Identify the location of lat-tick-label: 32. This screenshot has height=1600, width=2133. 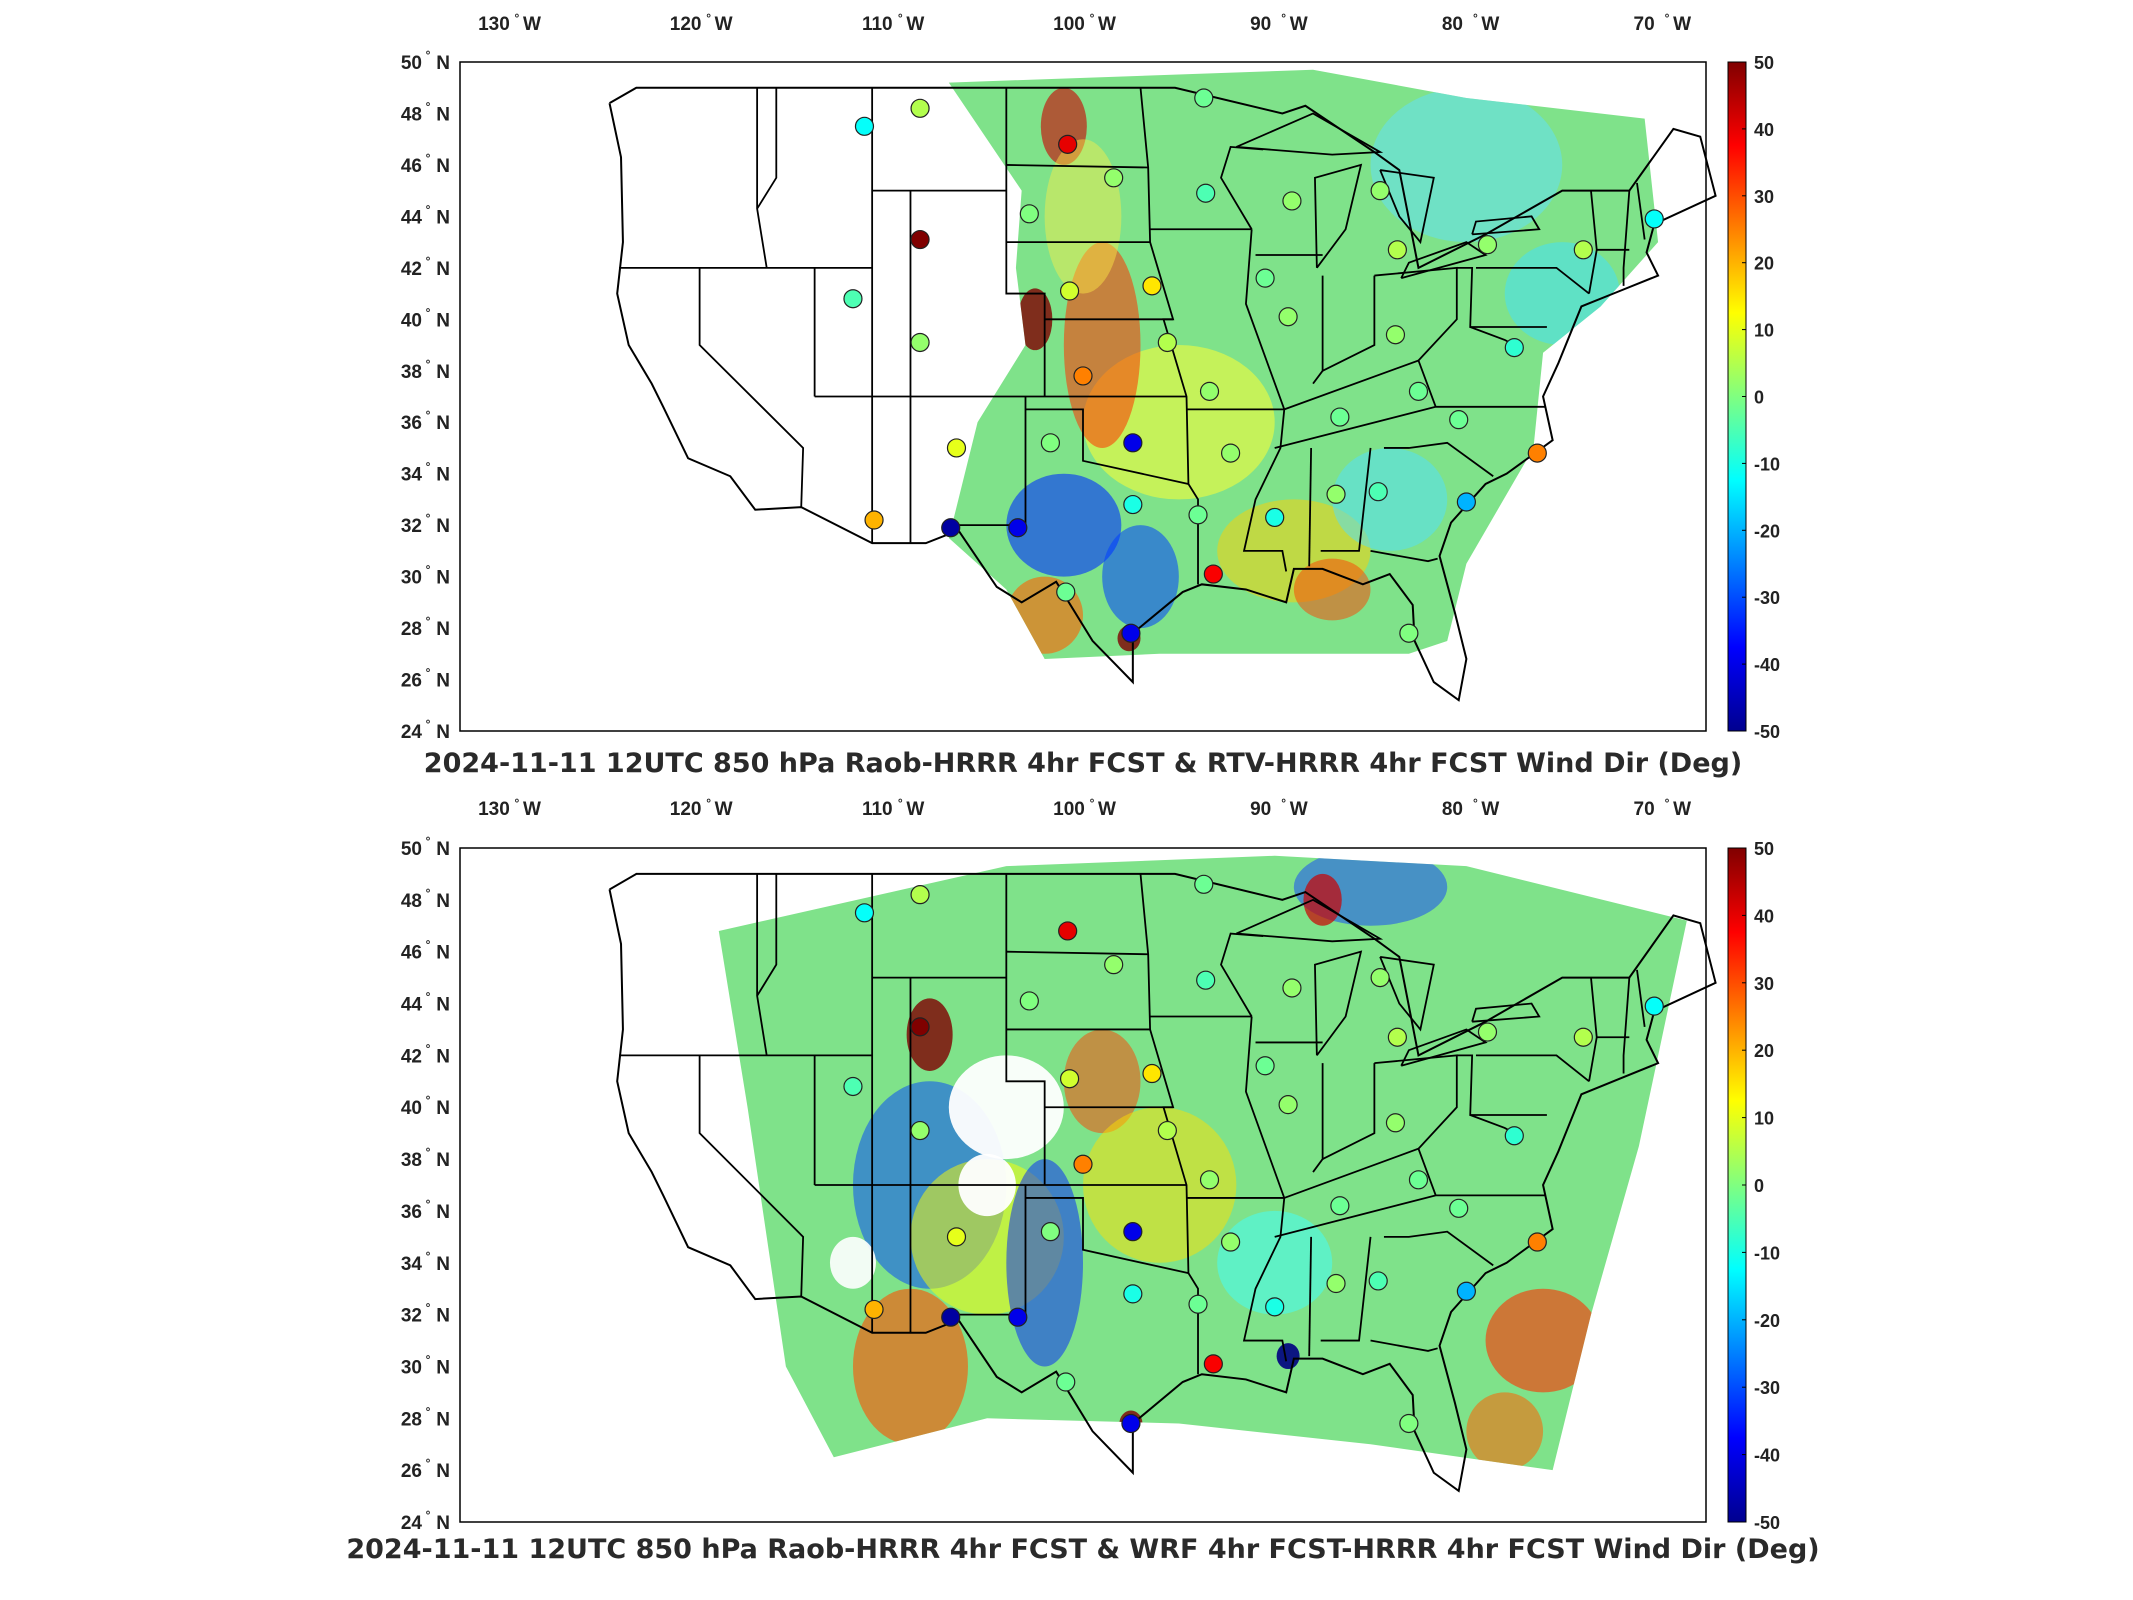
(411, 526).